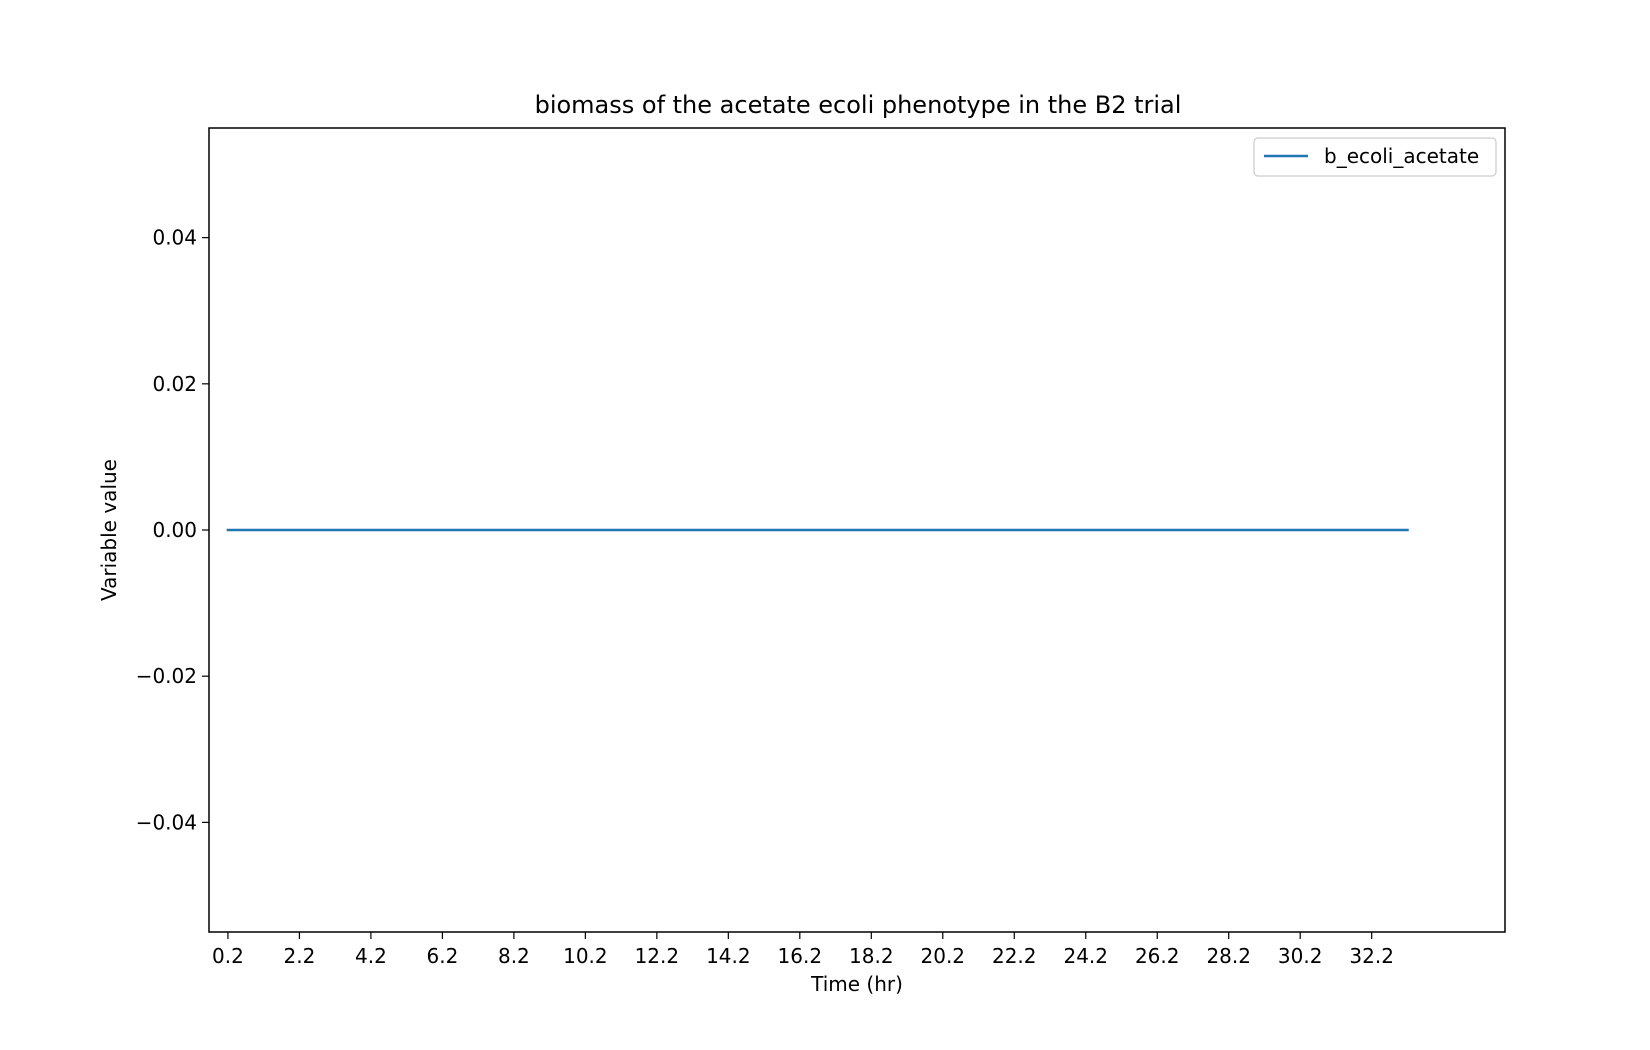  Describe the element at coordinates (1157, 956) in the screenshot. I see `x-tick-label: 26.2` at that location.